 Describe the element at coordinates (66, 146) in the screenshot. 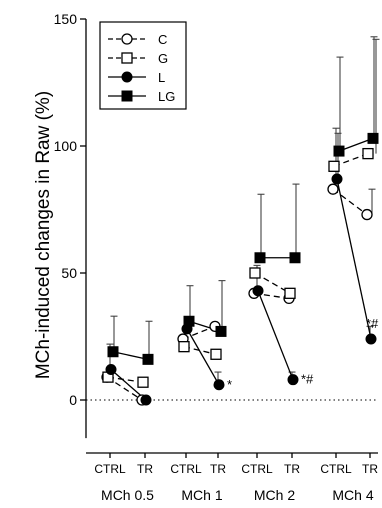

I see `y-tick-label: 100` at that location.